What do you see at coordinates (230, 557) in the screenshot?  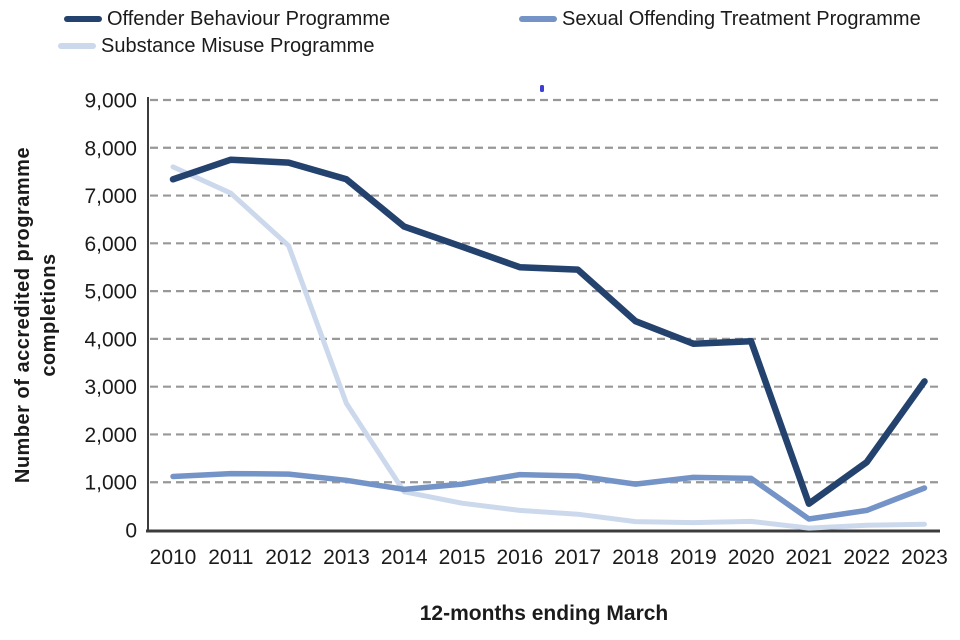 I see `x-tick-label: 2011` at bounding box center [230, 557].